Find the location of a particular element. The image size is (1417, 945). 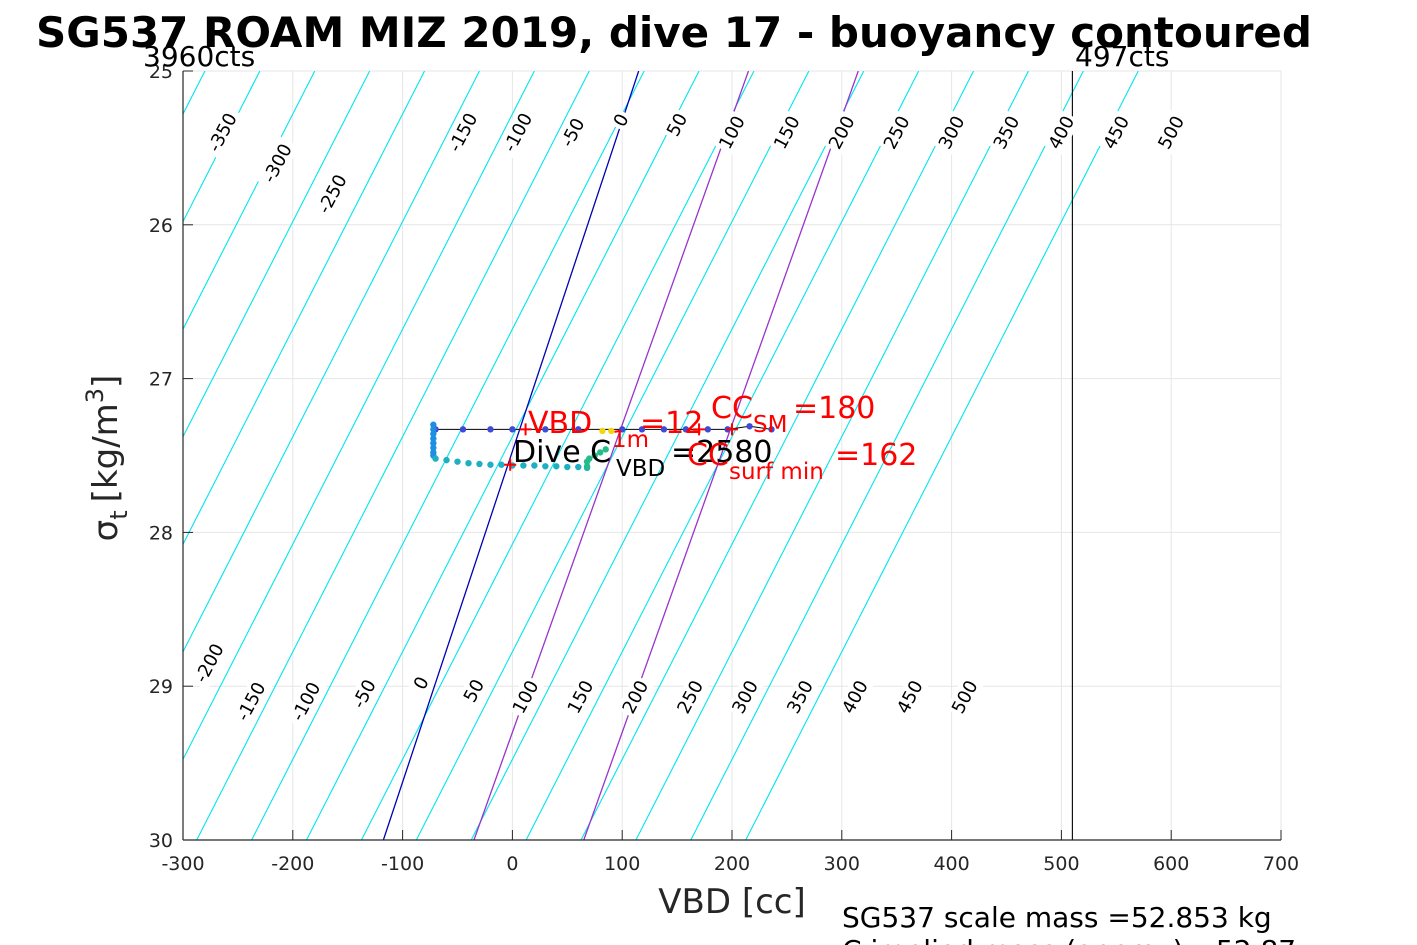

x-tick-label-100: 100 is located at coordinates (622, 864).